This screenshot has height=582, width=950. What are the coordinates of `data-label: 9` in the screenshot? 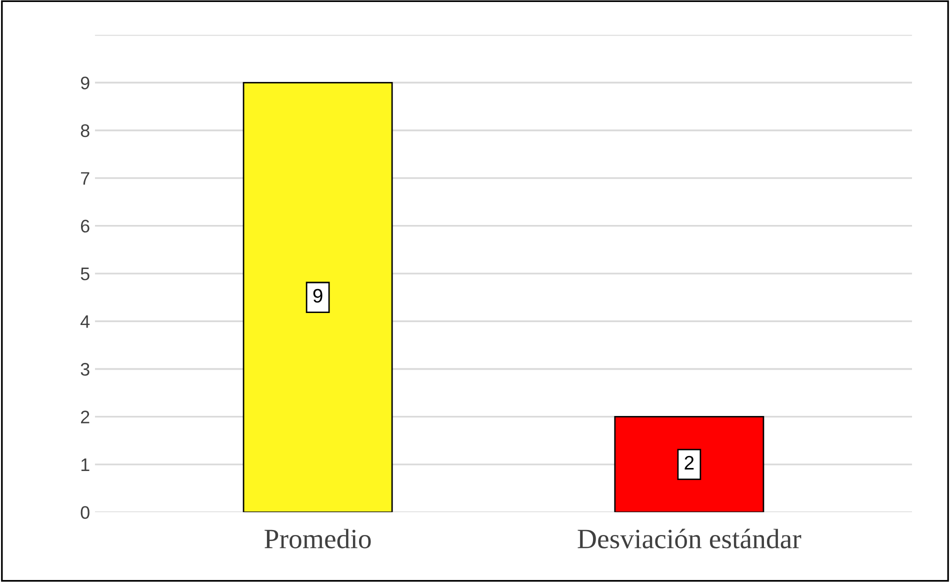 It's located at (317, 295).